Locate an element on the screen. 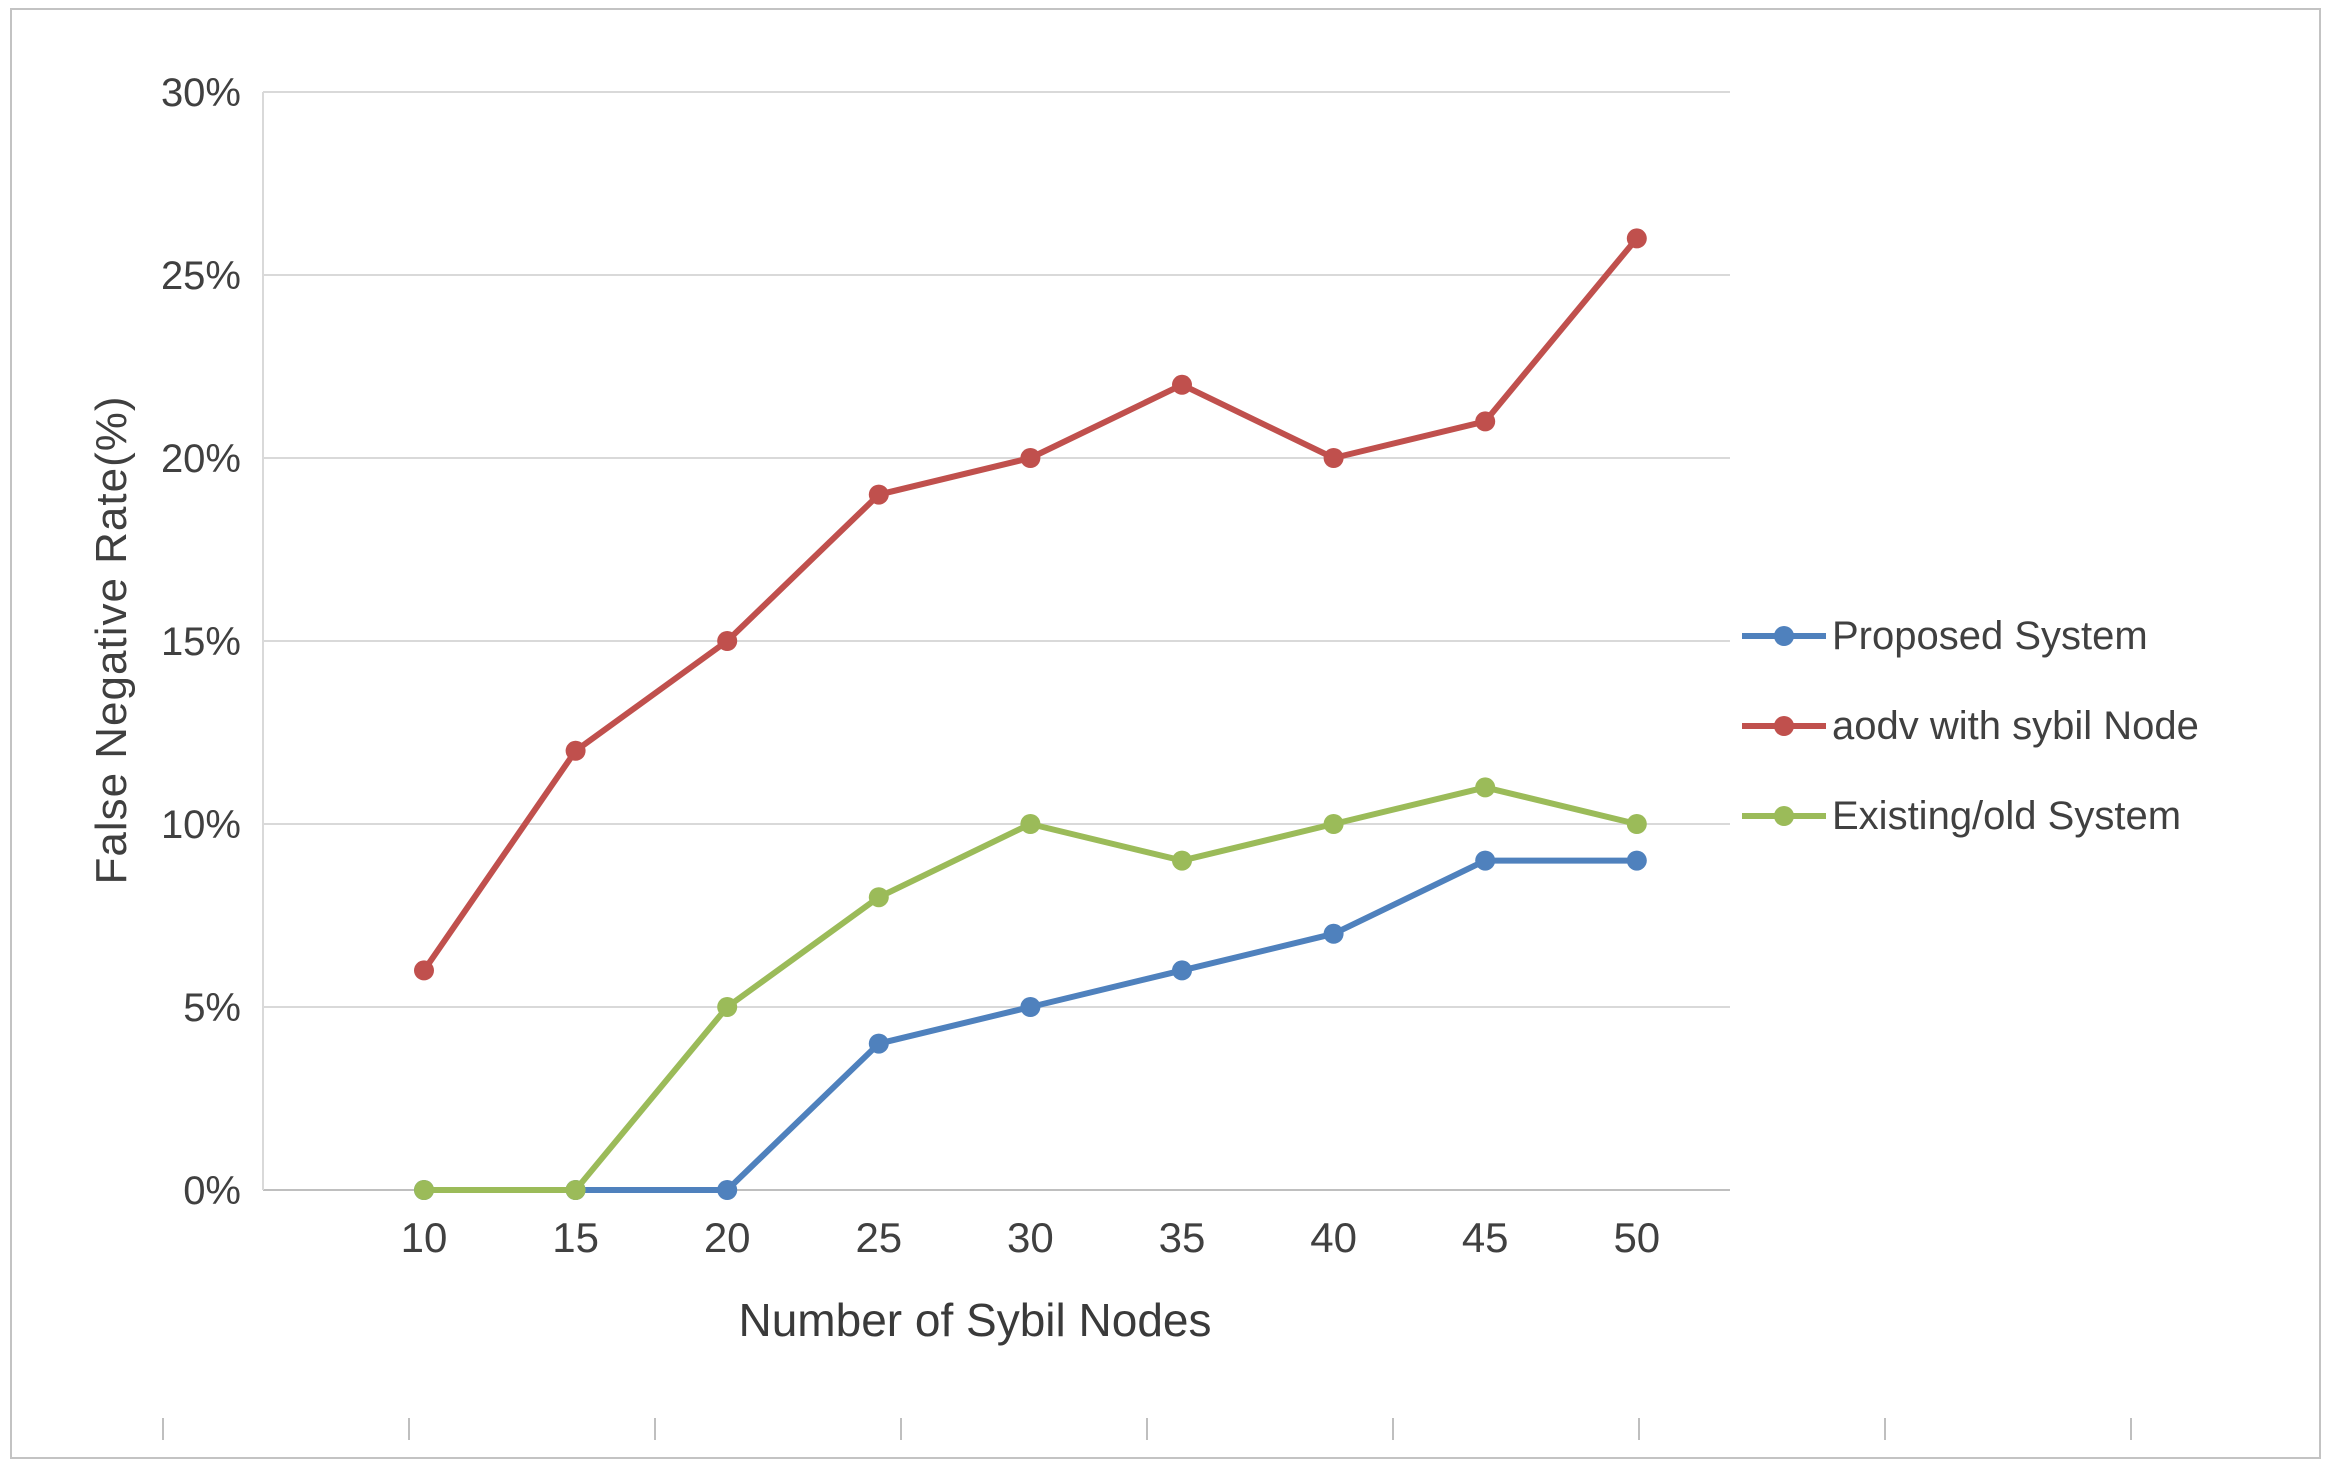  svg-text: 45 is located at coordinates (1485, 1237).